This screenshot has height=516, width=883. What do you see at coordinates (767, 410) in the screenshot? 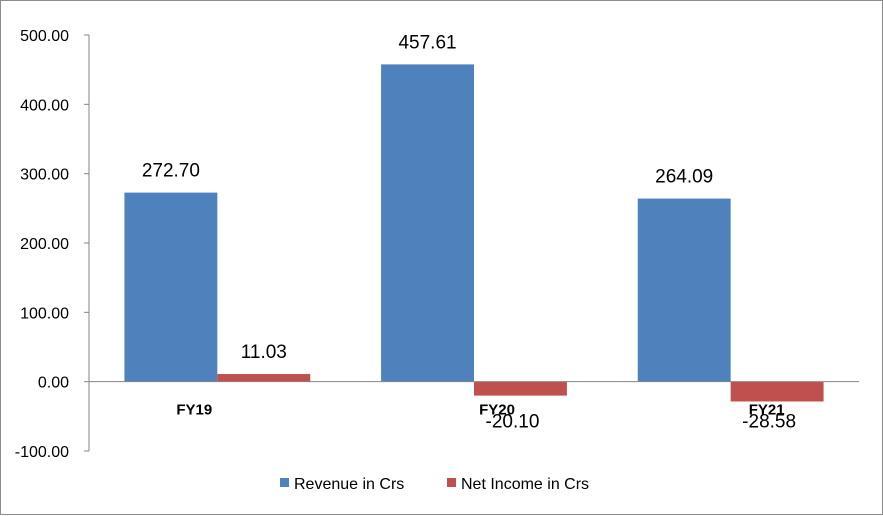
I see `x-tick-label: FY21` at bounding box center [767, 410].